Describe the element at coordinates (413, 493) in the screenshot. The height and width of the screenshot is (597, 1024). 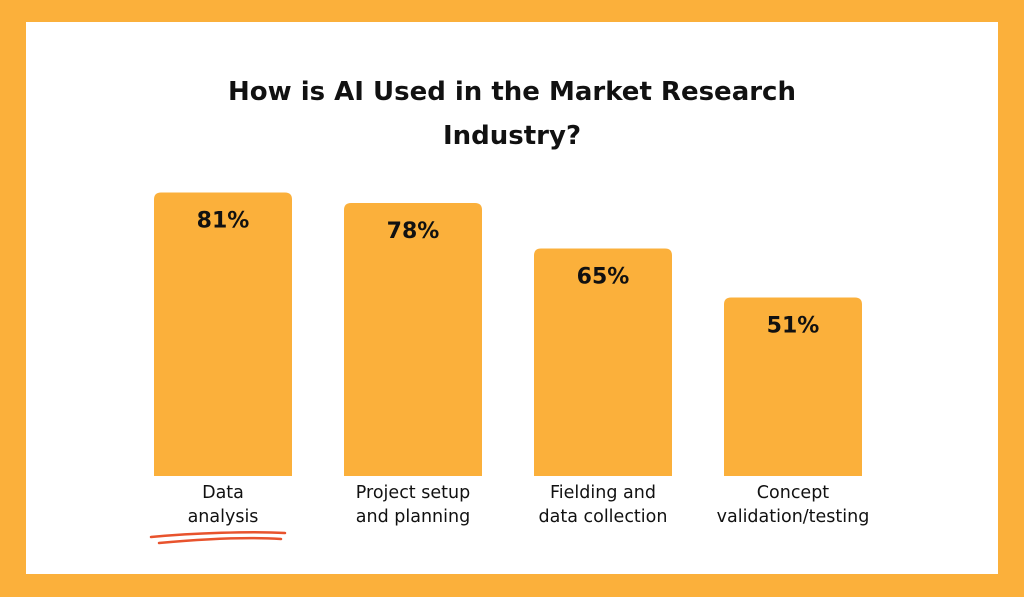
I see `category-label-2-line-1: Project setup` at that location.